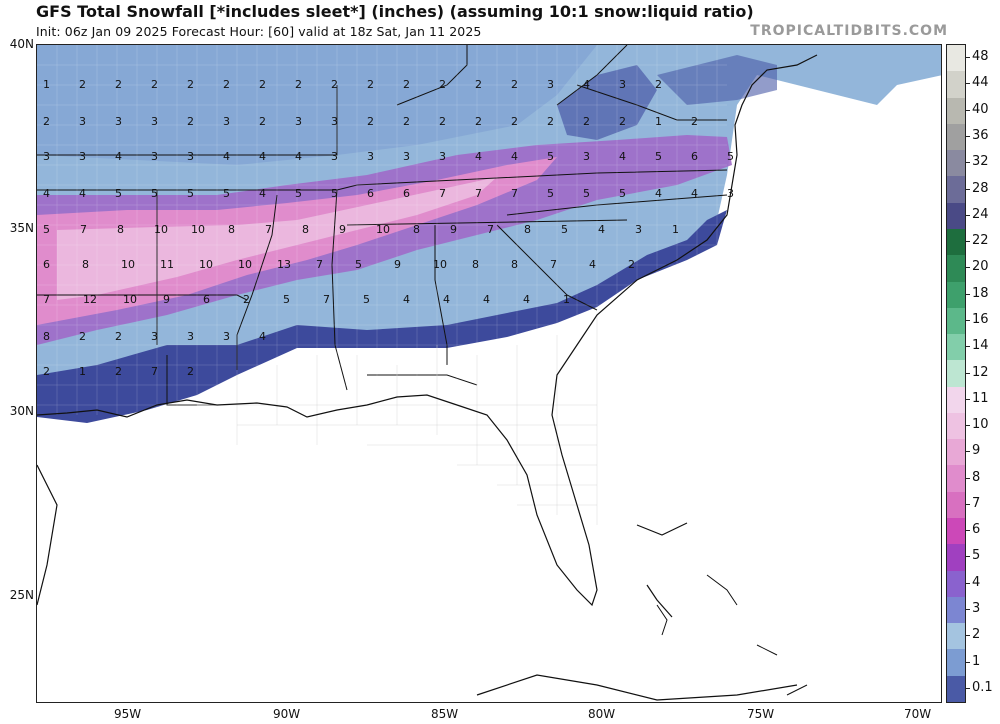  Describe the element at coordinates (397, 264) in the screenshot. I see `snowfall-value-label: 9` at that location.